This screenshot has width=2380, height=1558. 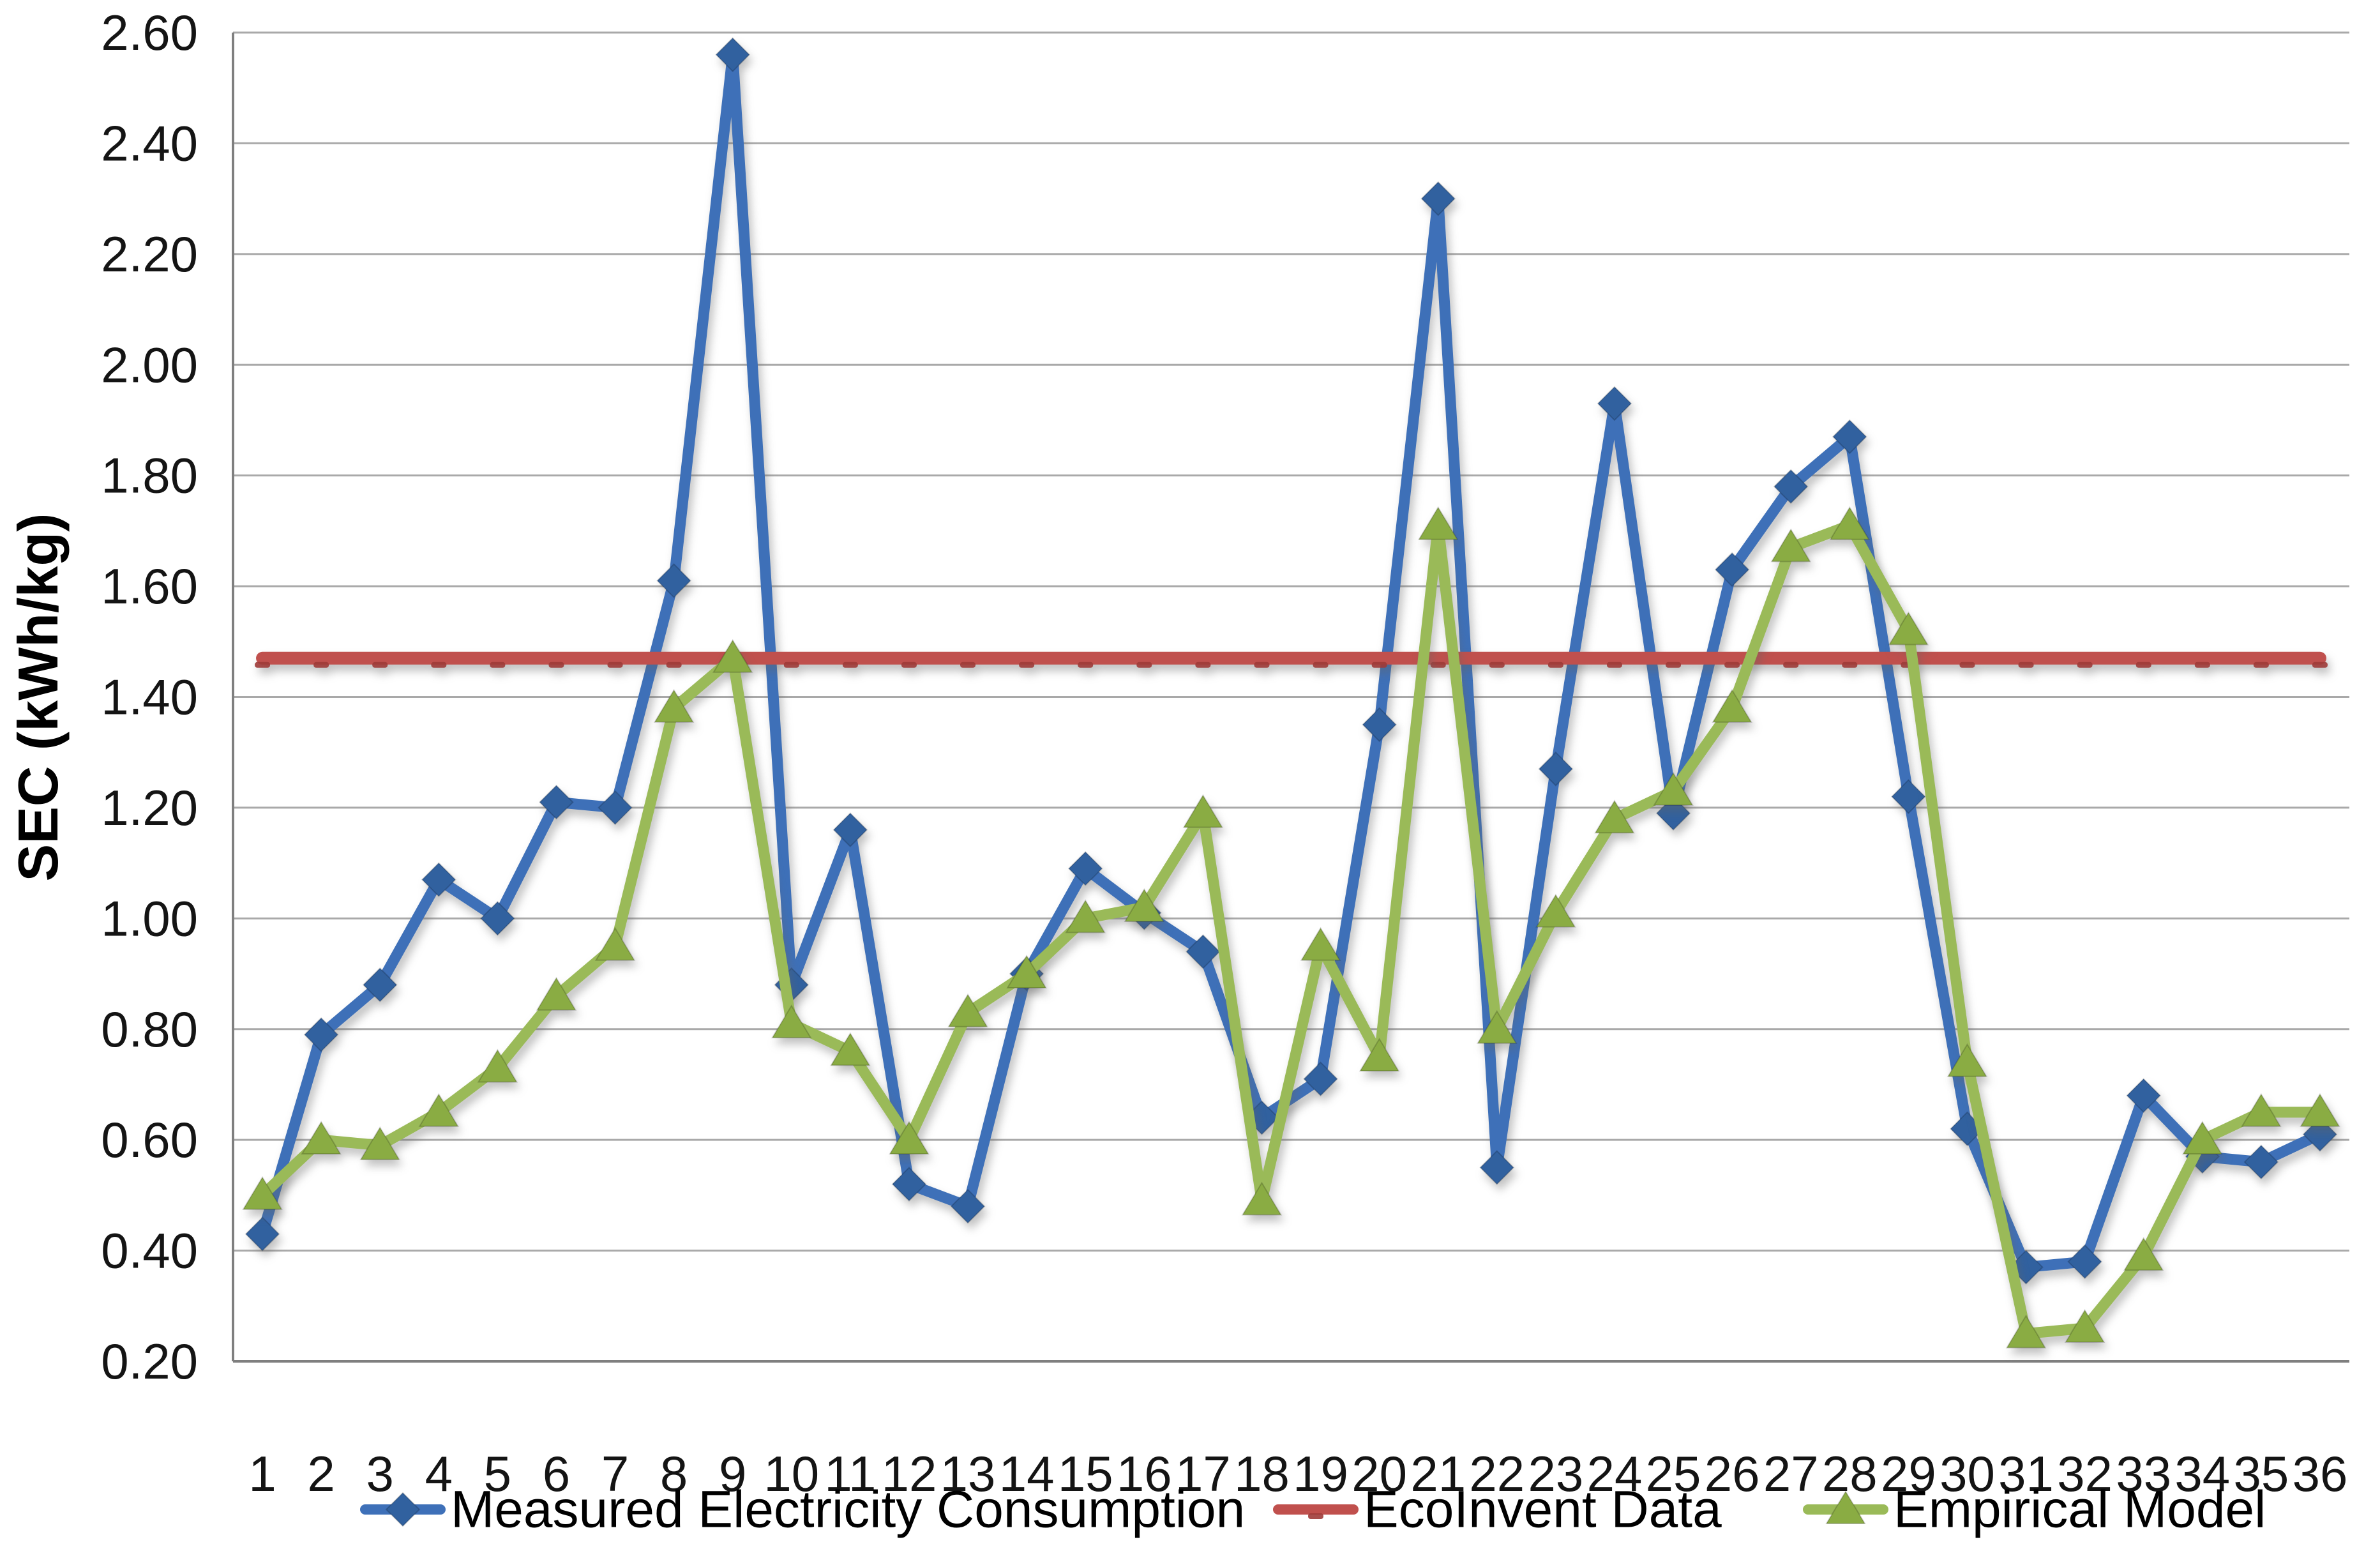 What do you see at coordinates (2320, 1474) in the screenshot?
I see `x-tick-label: 36` at bounding box center [2320, 1474].